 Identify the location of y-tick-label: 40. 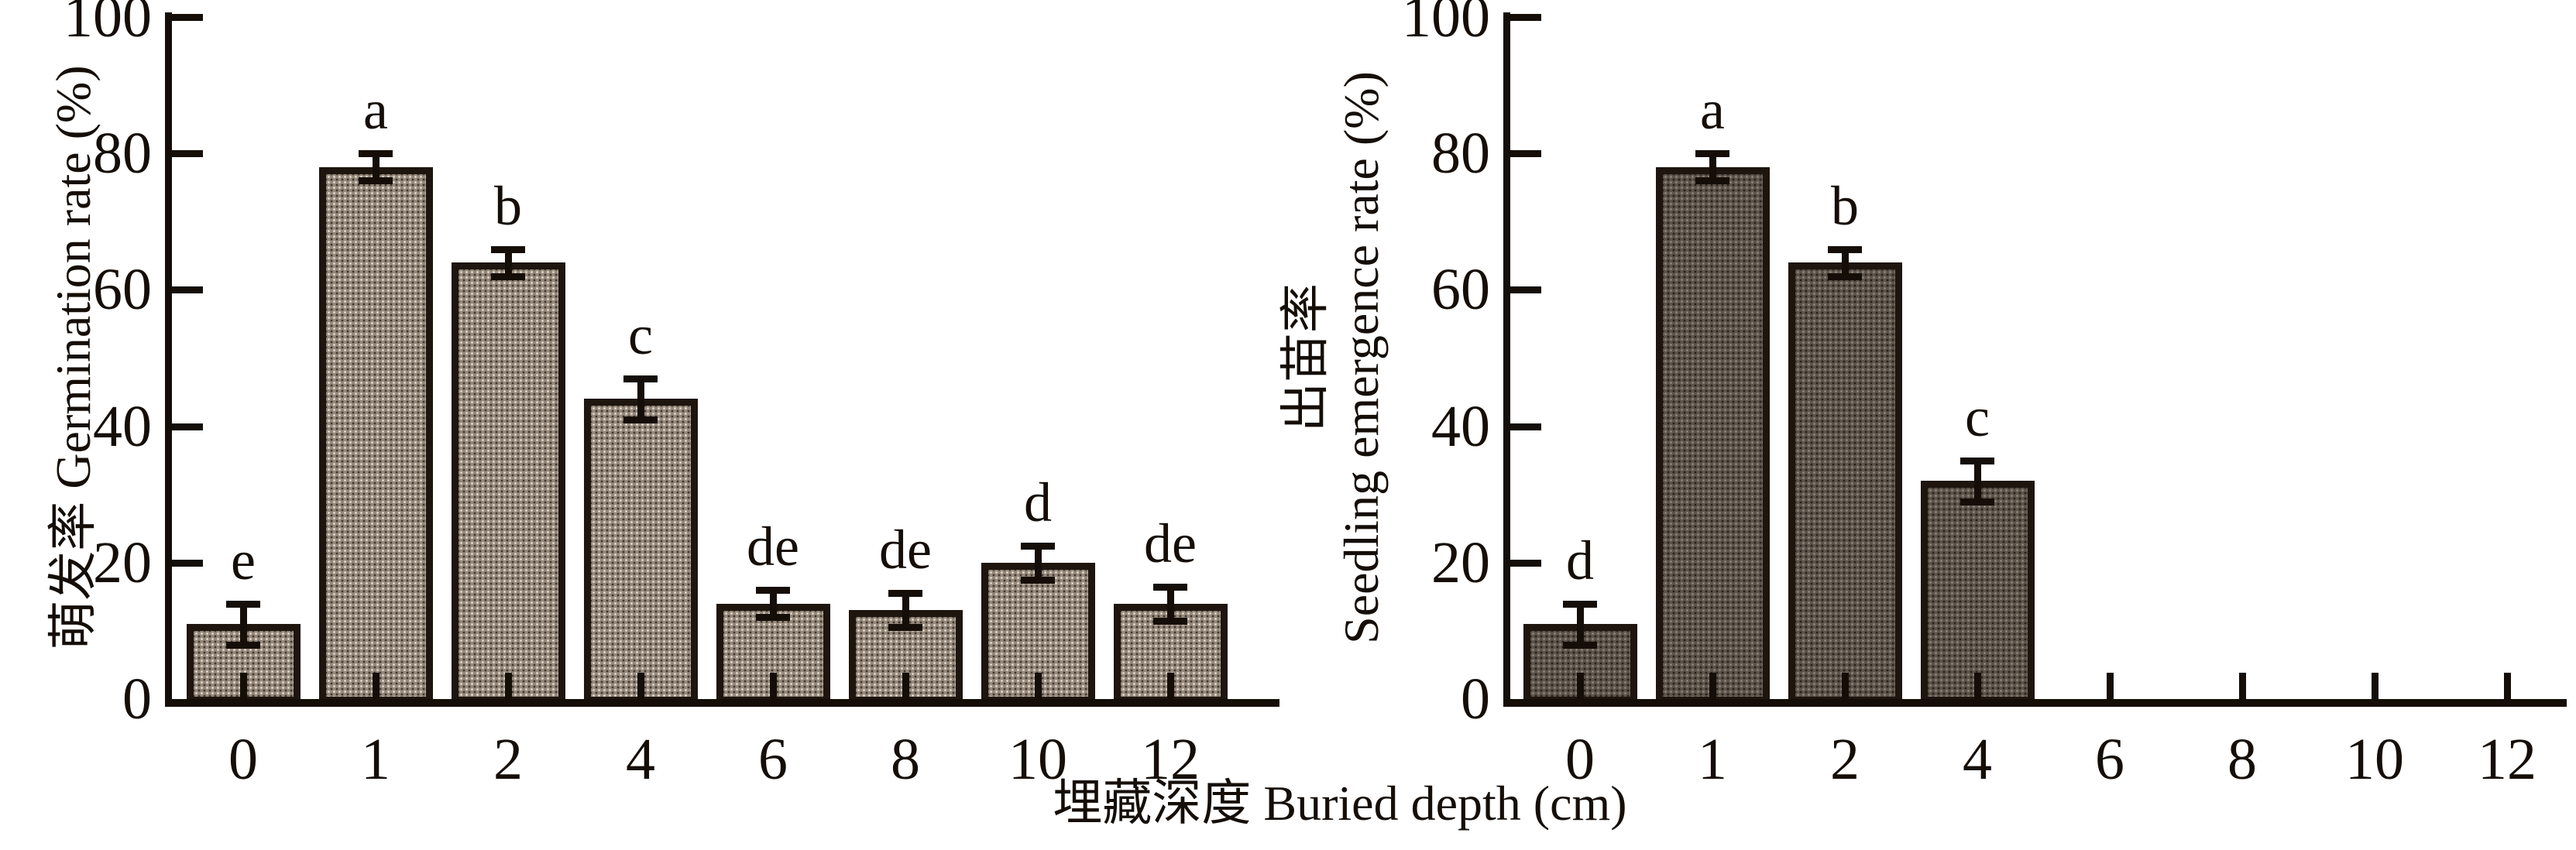
(1460, 426).